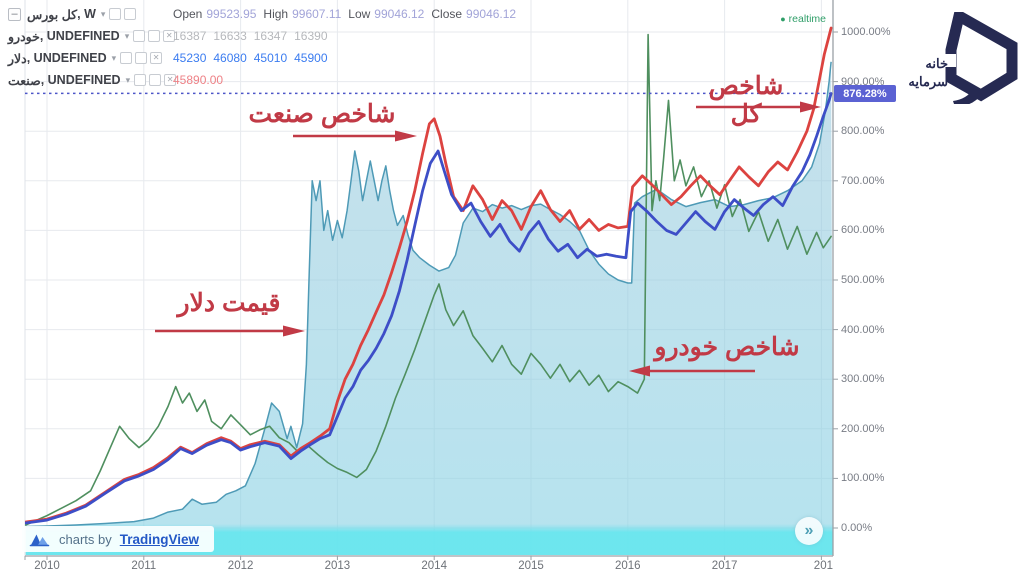 The image size is (1024, 576). What do you see at coordinates (17, 58) in the screenshot?
I see `series-name-dollar: دلار` at bounding box center [17, 58].